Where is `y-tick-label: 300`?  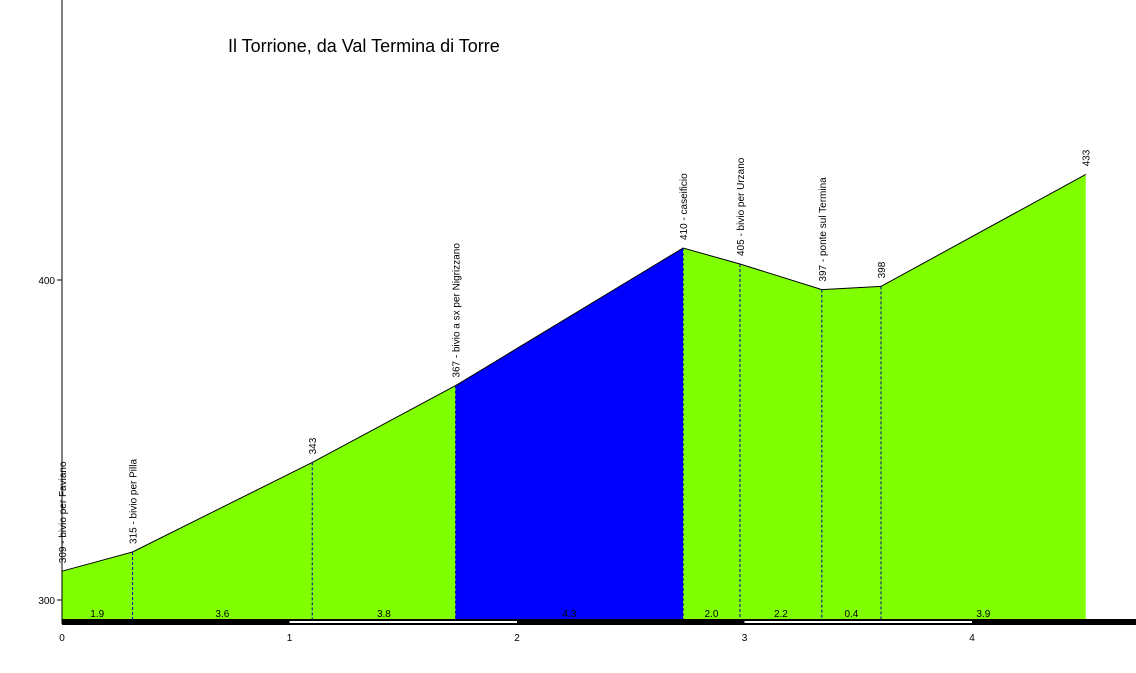
y-tick-label: 300 is located at coordinates (46, 601).